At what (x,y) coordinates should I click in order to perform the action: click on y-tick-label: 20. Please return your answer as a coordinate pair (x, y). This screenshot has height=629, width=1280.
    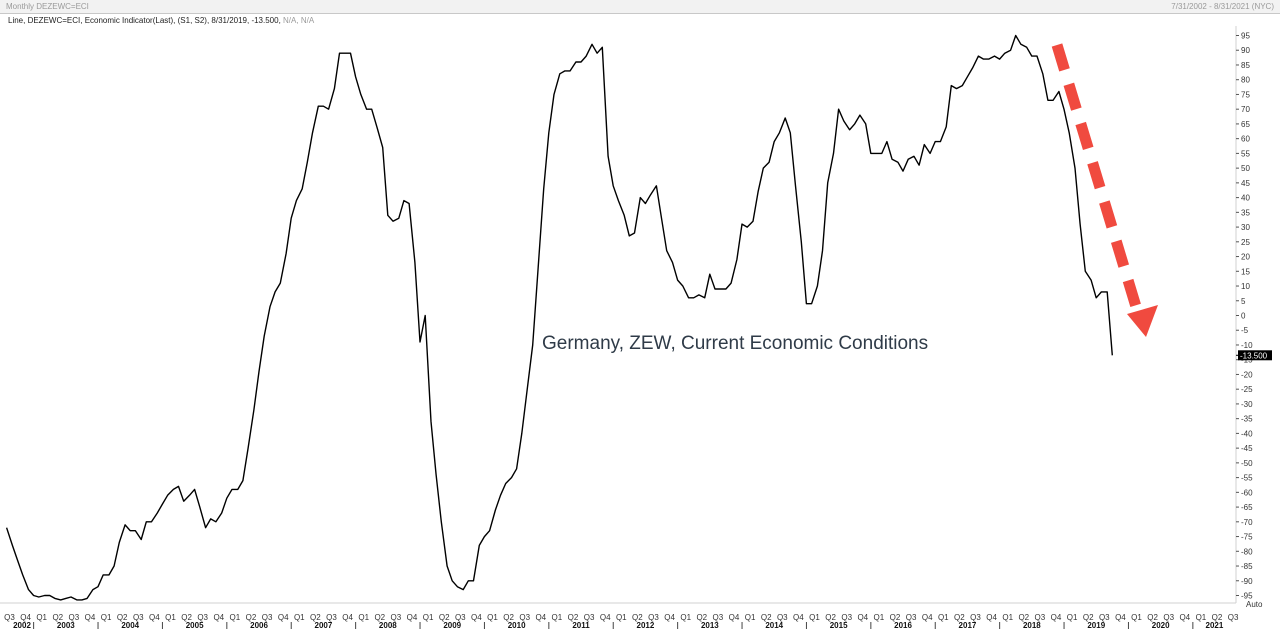
    Looking at the image, I should click on (1245, 257).